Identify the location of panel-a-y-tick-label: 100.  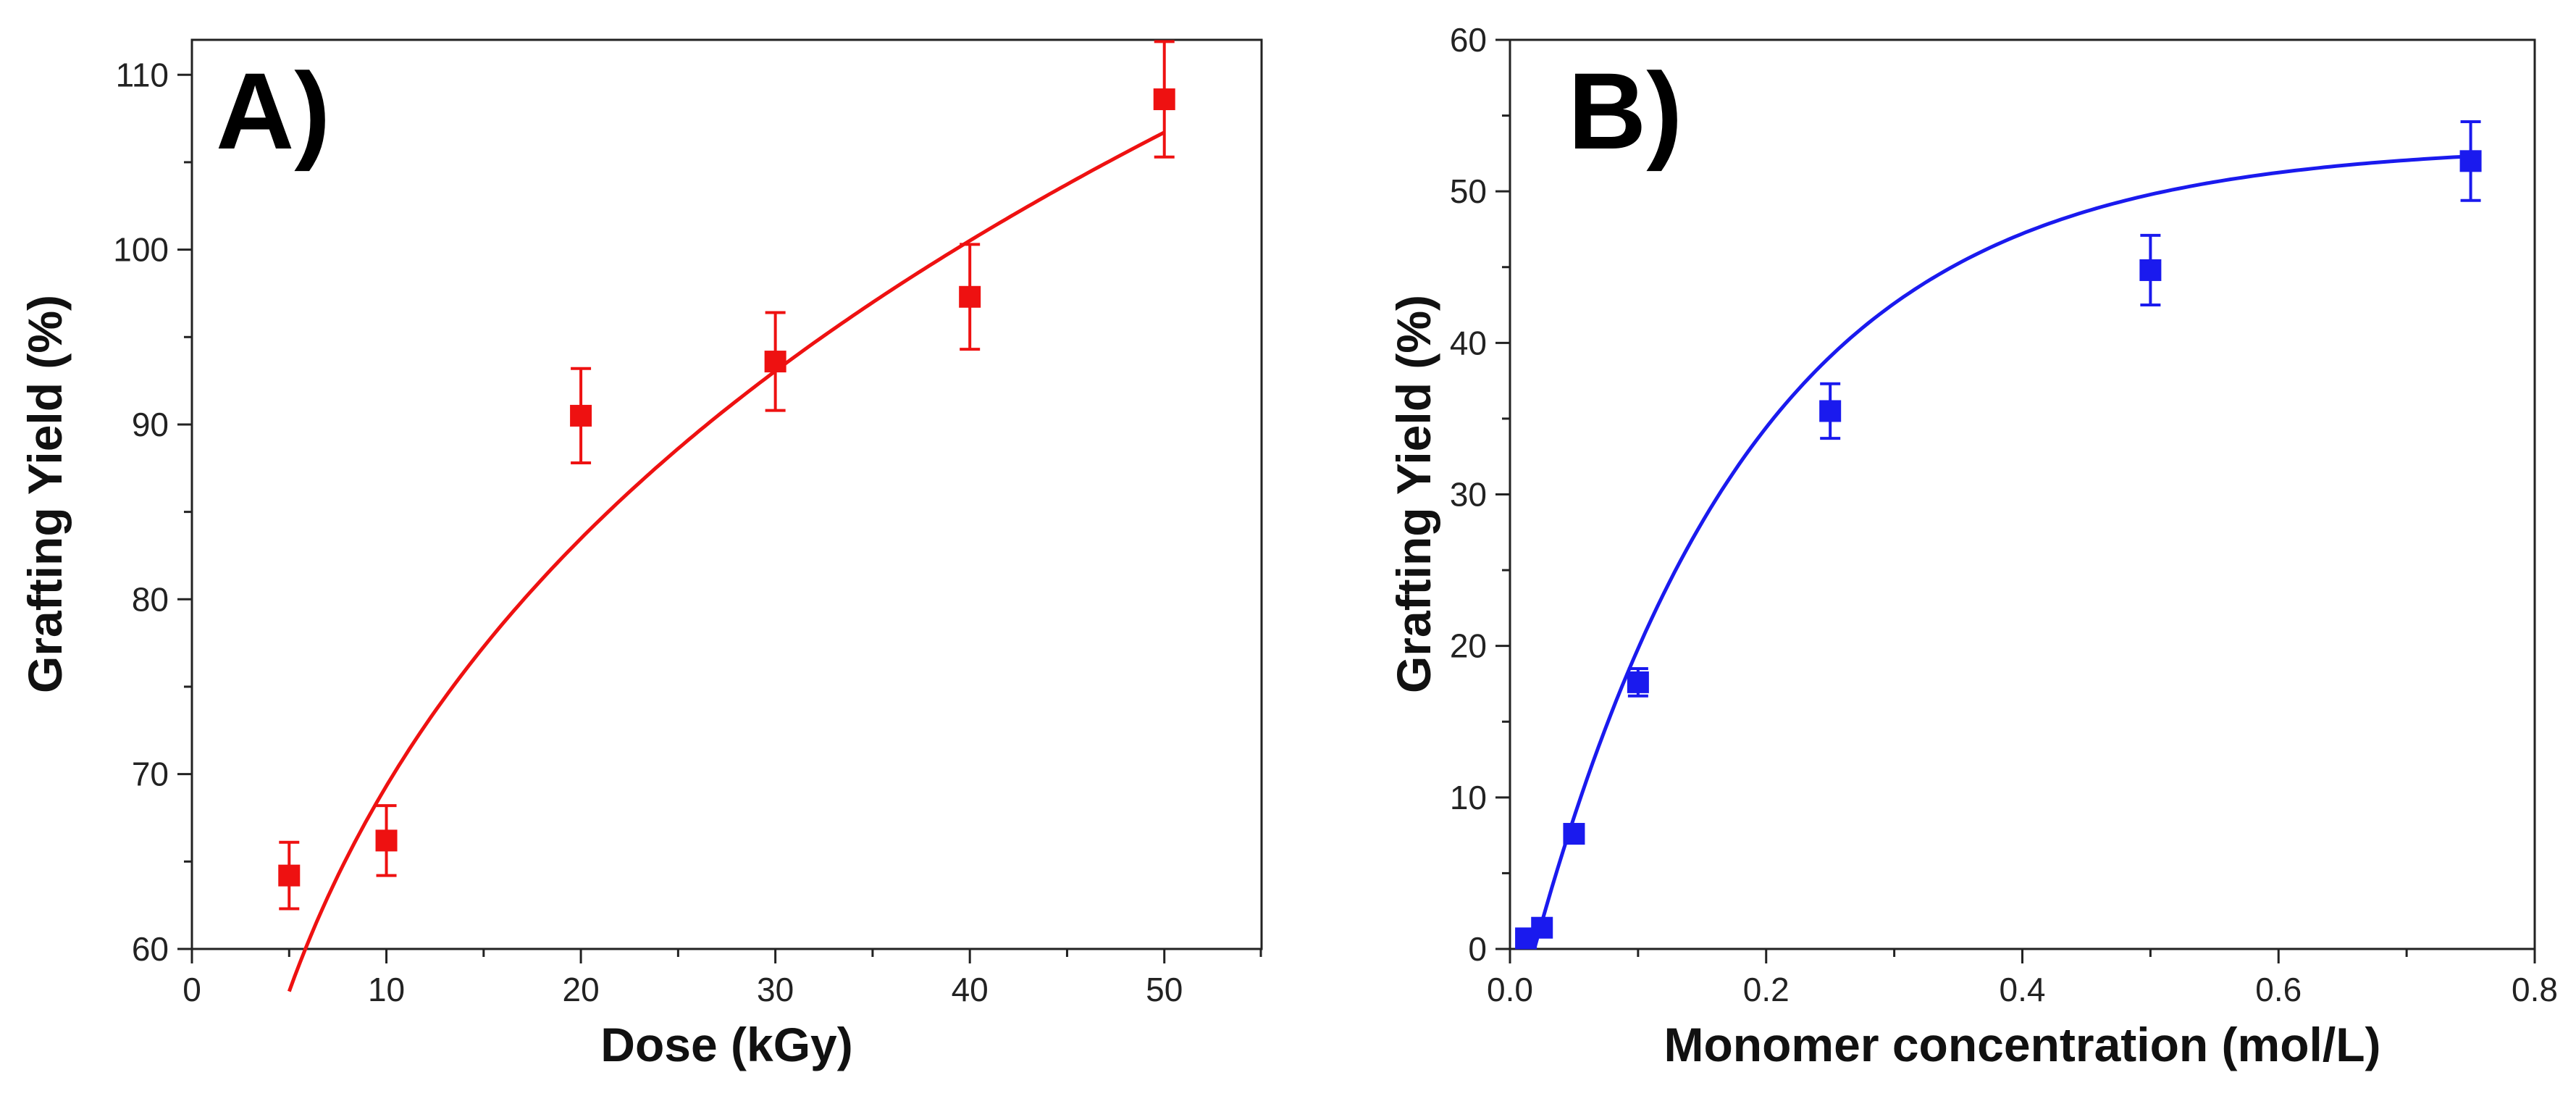
(141, 250).